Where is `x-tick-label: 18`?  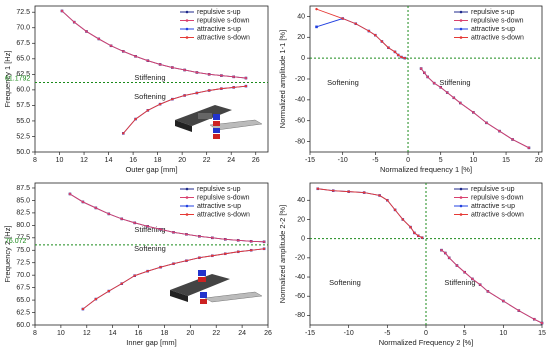 x-tick-label: 18 is located at coordinates (165, 333).